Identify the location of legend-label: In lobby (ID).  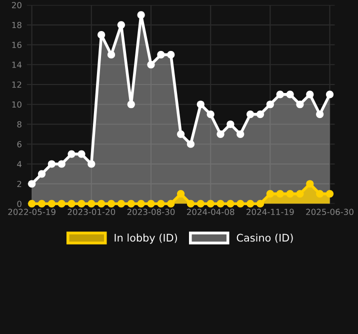
(145, 239).